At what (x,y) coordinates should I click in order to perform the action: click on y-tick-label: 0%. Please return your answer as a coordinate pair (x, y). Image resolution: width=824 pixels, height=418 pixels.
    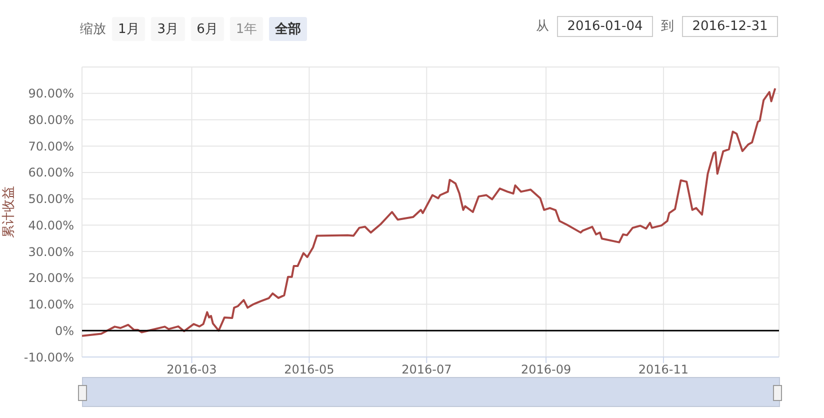
    Looking at the image, I should click on (64, 331).